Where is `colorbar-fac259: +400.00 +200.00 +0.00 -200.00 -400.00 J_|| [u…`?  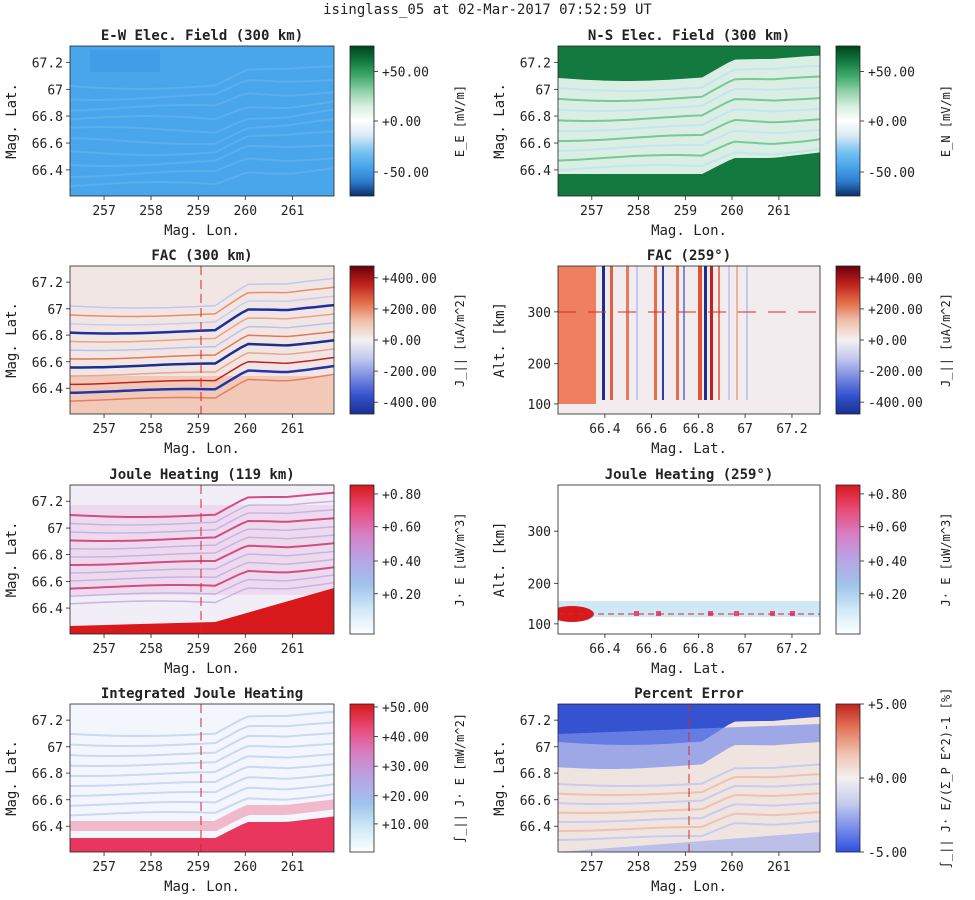
colorbar-fac259: +400.00 +200.00 +0.00 -200.00 -400.00 J_|| [u… is located at coordinates (894, 340).